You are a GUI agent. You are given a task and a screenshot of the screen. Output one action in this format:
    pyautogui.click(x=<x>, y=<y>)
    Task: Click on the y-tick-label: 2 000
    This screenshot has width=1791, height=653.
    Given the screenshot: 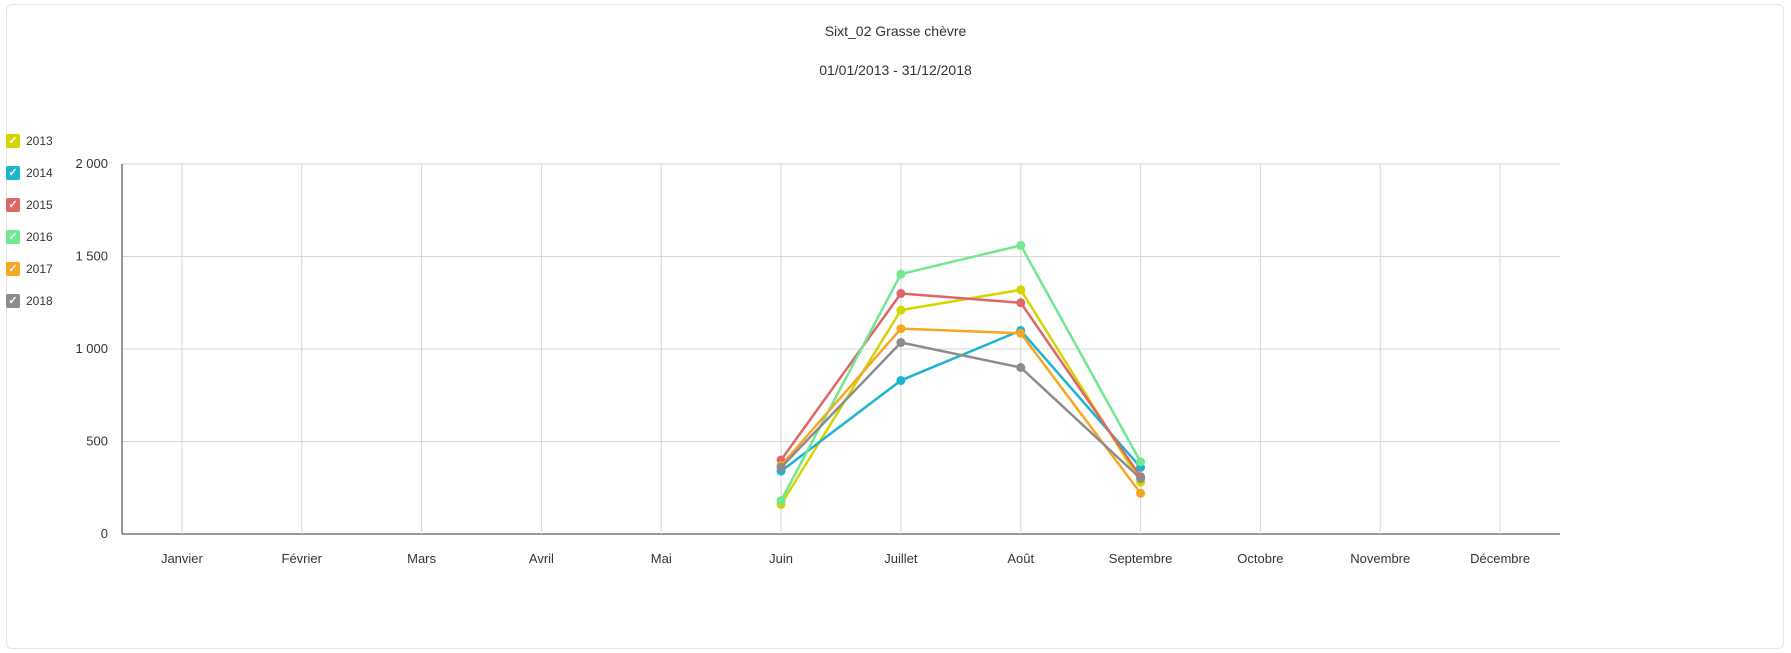 What is the action you would take?
    pyautogui.click(x=91, y=163)
    